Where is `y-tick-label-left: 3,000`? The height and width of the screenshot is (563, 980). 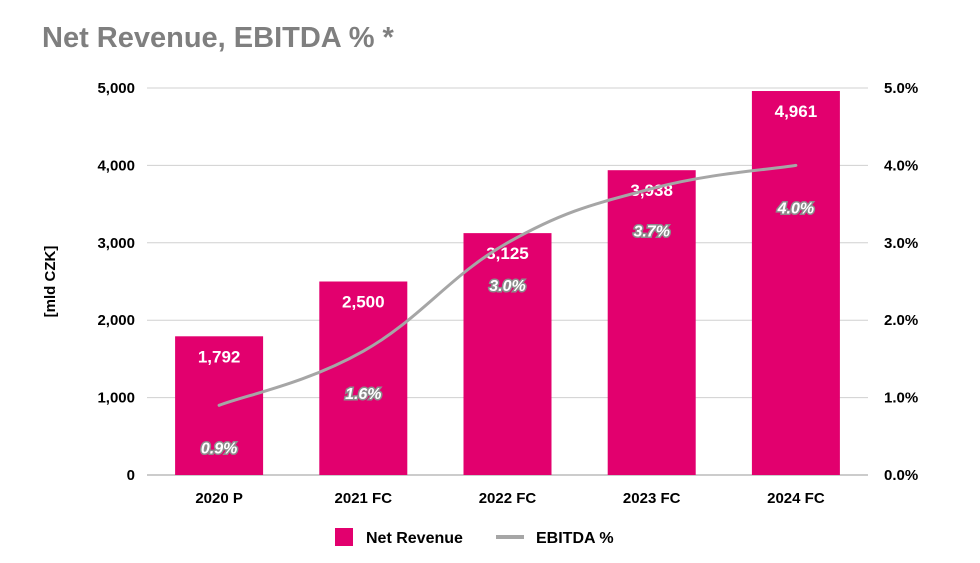 y-tick-label-left: 3,000 is located at coordinates (116, 243).